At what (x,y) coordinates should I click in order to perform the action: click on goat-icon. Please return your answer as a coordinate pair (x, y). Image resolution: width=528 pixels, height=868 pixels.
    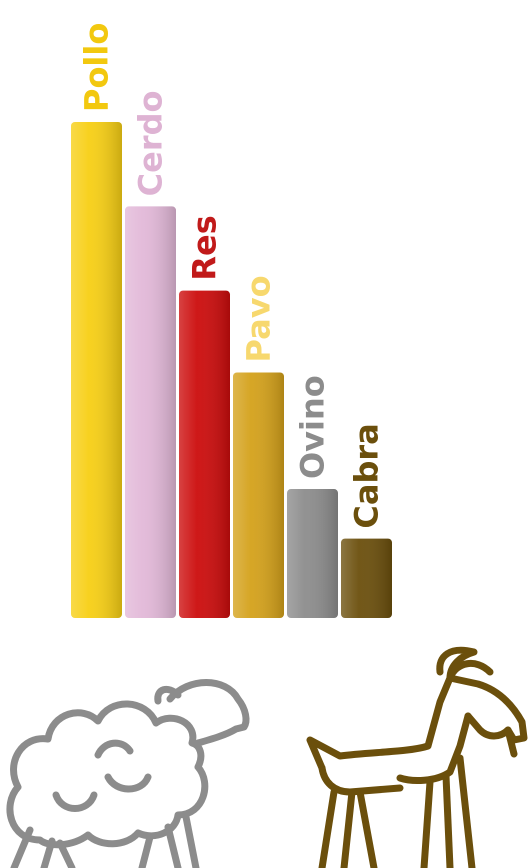
    Looking at the image, I should click on (417, 757).